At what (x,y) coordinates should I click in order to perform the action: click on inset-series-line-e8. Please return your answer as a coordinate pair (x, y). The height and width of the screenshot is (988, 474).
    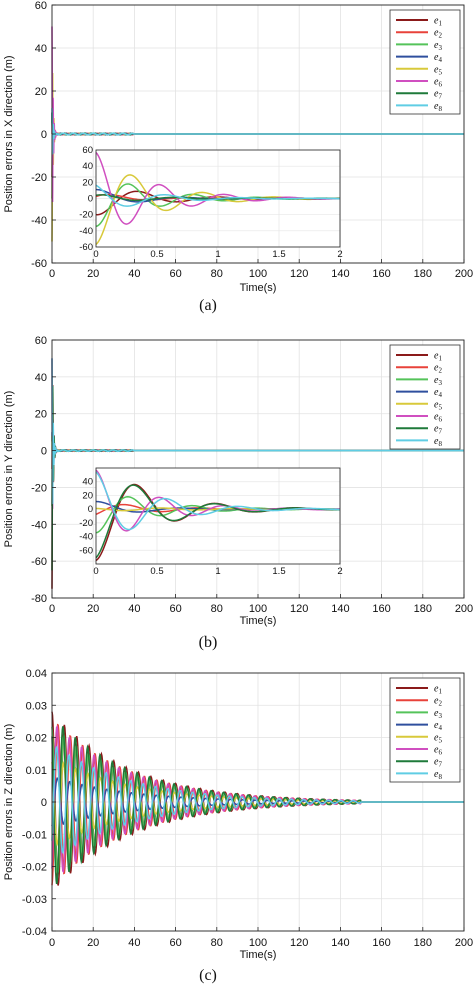
    Looking at the image, I should click on (217, 195).